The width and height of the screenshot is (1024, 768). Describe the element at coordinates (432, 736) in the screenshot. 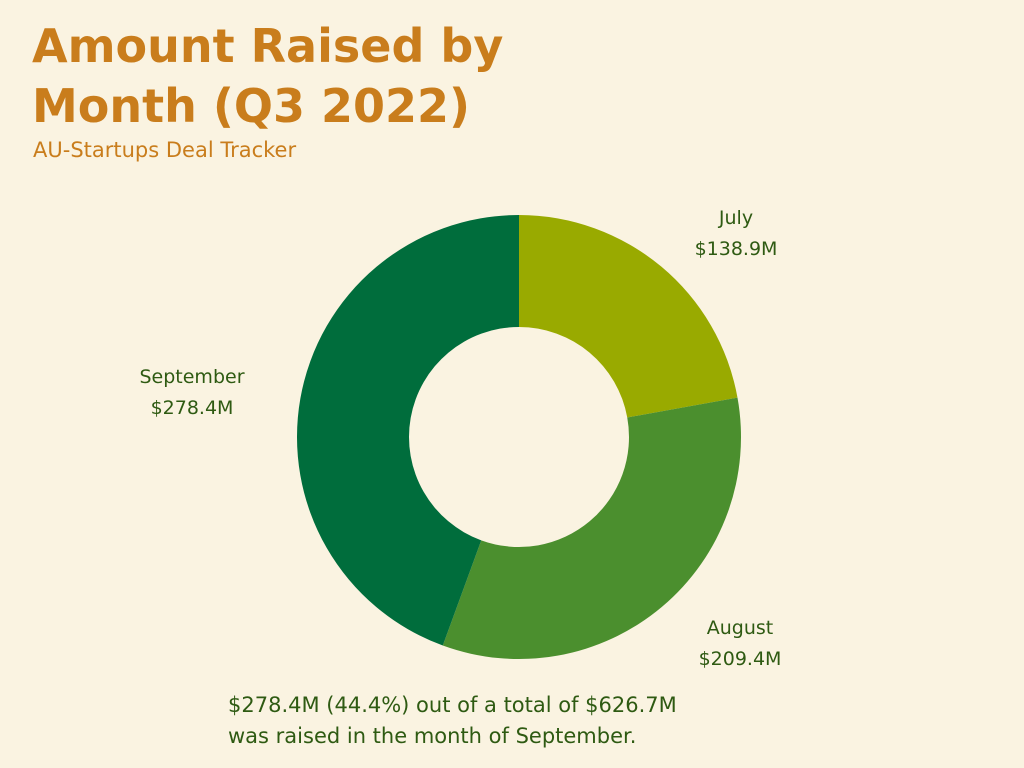

I see `footnote-line-2: was raised in the month of September.` at that location.